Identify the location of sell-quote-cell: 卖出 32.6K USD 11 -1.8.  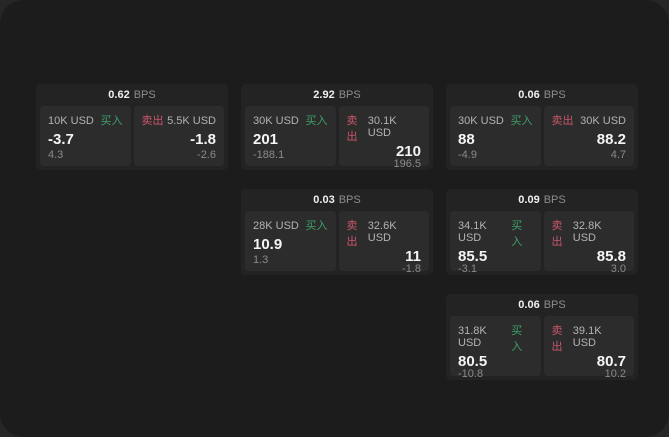
(383, 243).